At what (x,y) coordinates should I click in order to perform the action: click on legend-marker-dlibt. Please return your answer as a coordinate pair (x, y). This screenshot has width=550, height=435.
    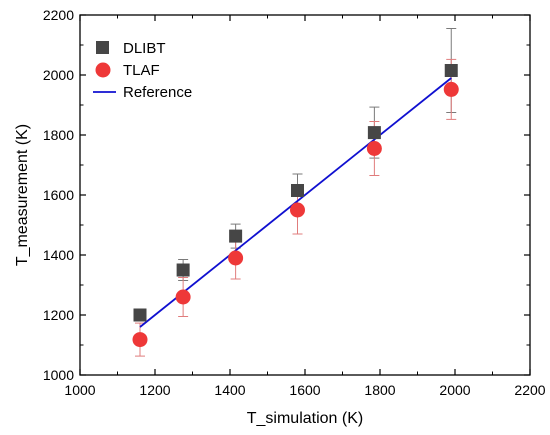
    Looking at the image, I should click on (102, 47).